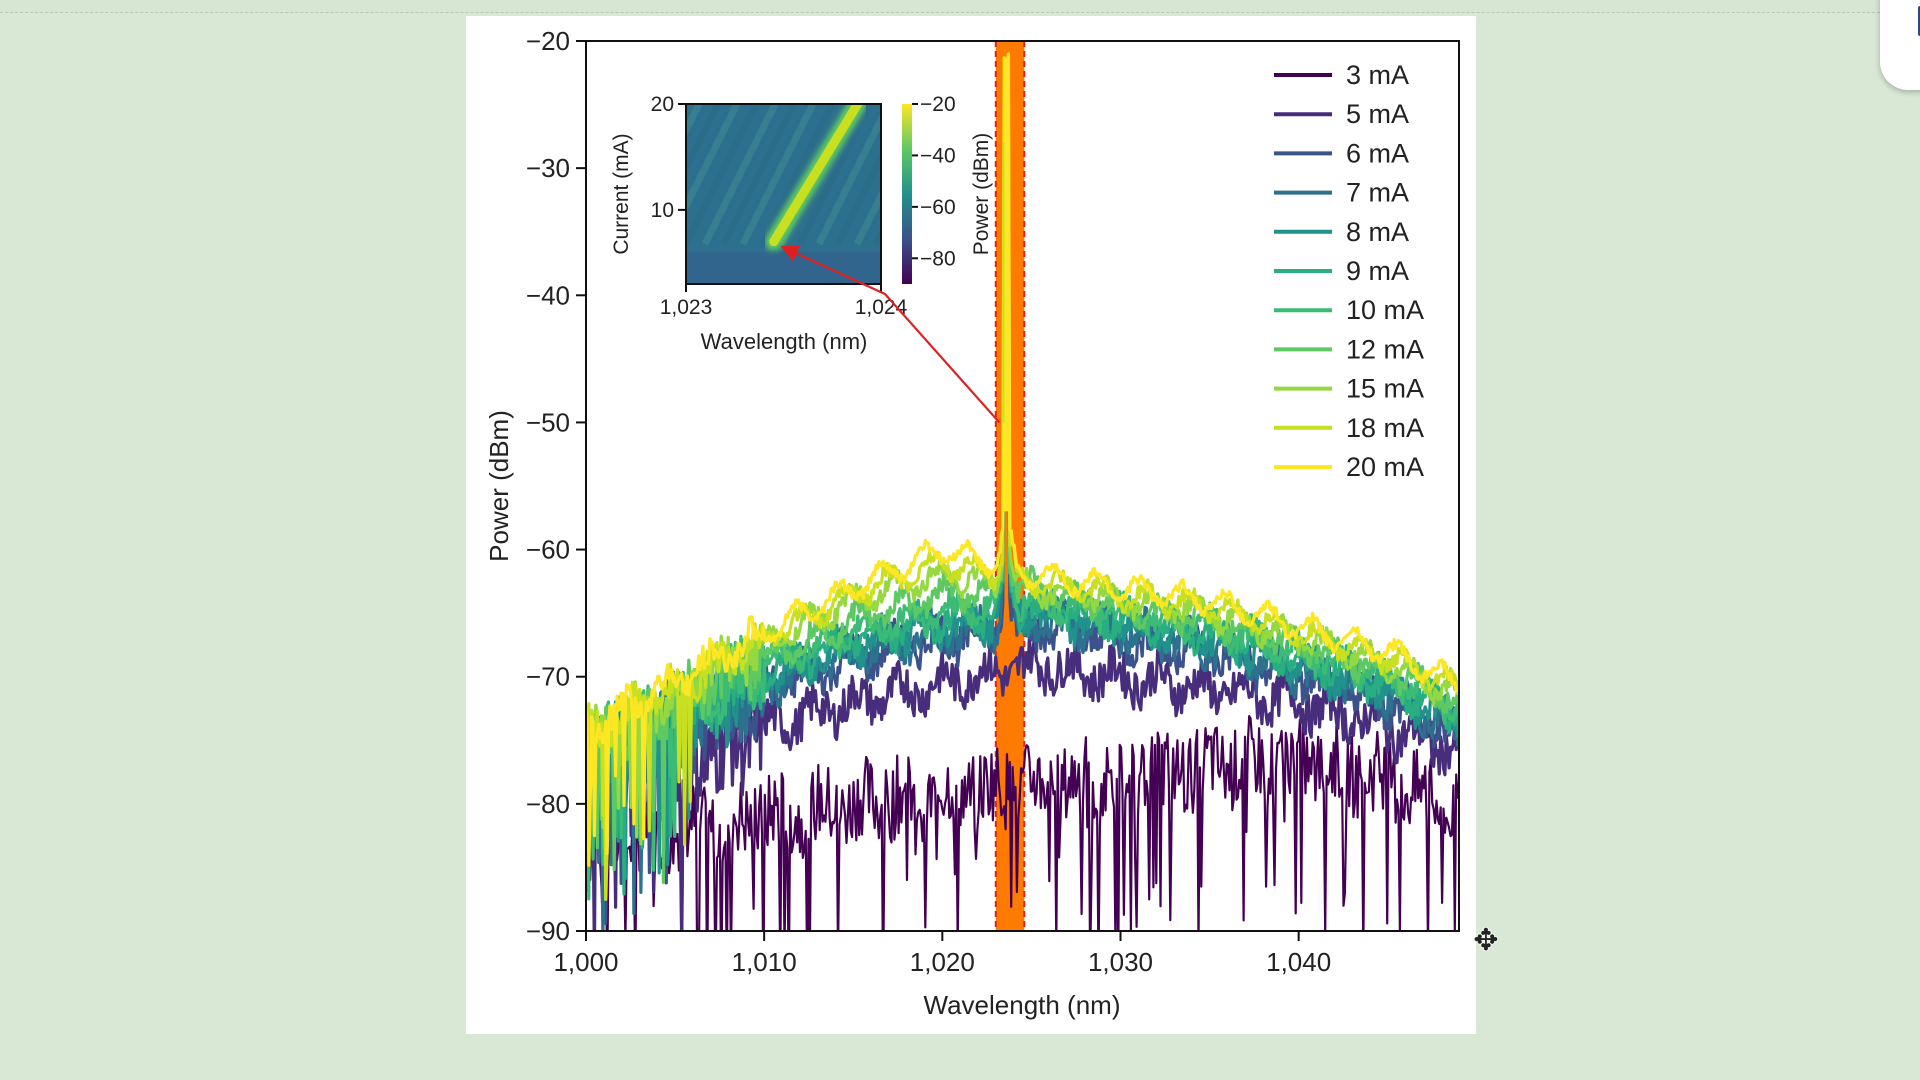 This screenshot has height=1080, width=1920. I want to click on colorbar-tick-label: −40, so click(938, 155).